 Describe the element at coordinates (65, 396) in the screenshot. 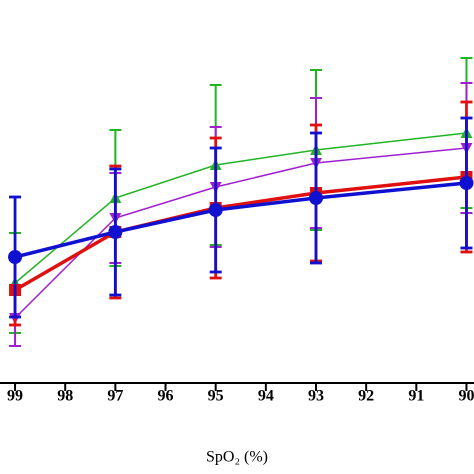

I see `x-tick-label: 98` at that location.